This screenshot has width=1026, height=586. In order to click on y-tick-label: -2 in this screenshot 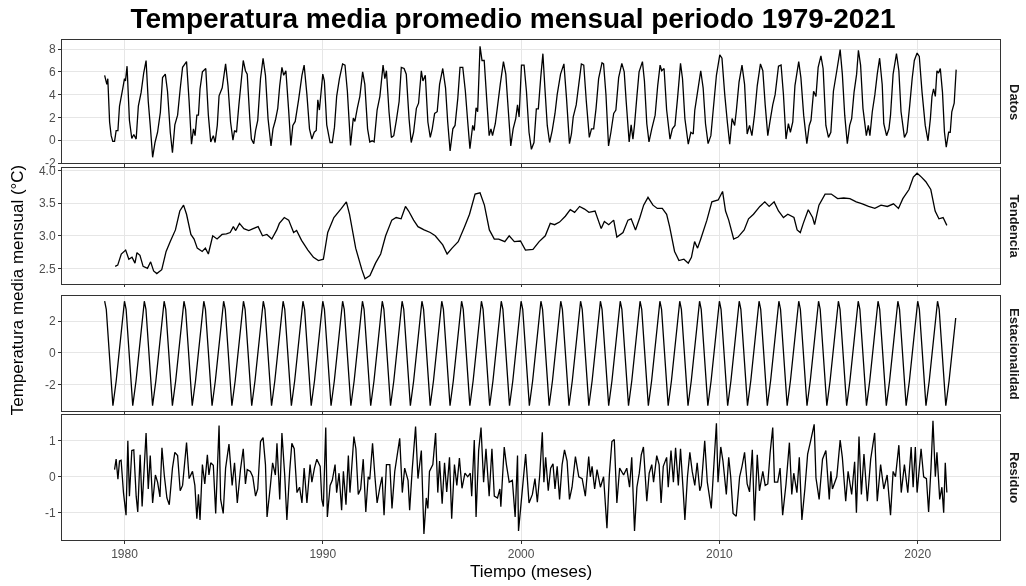, I will do `click(50, 384)`.